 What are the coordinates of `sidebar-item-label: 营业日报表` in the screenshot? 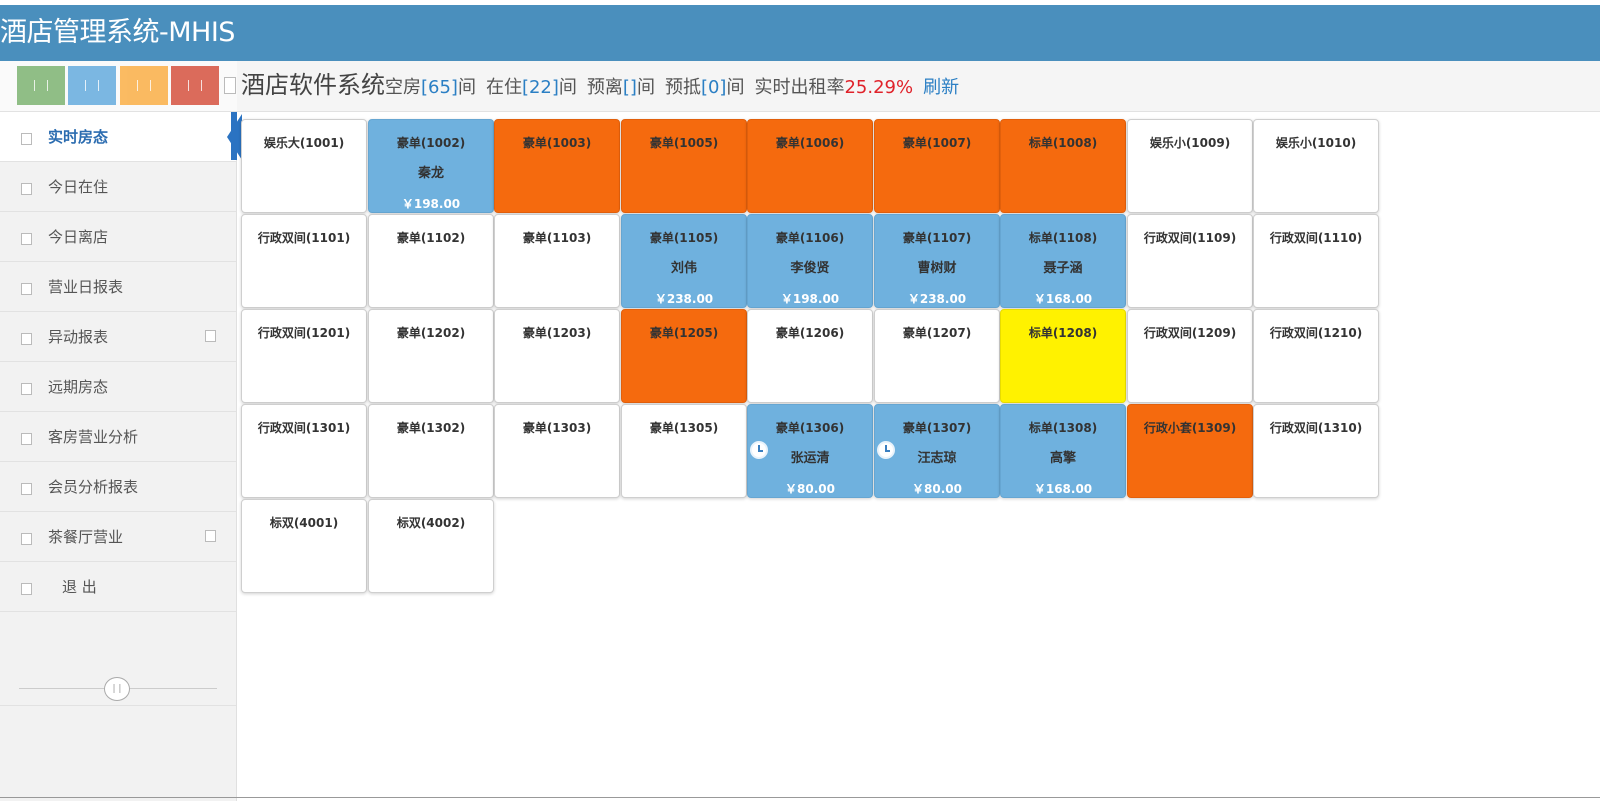 It's located at (86, 287).